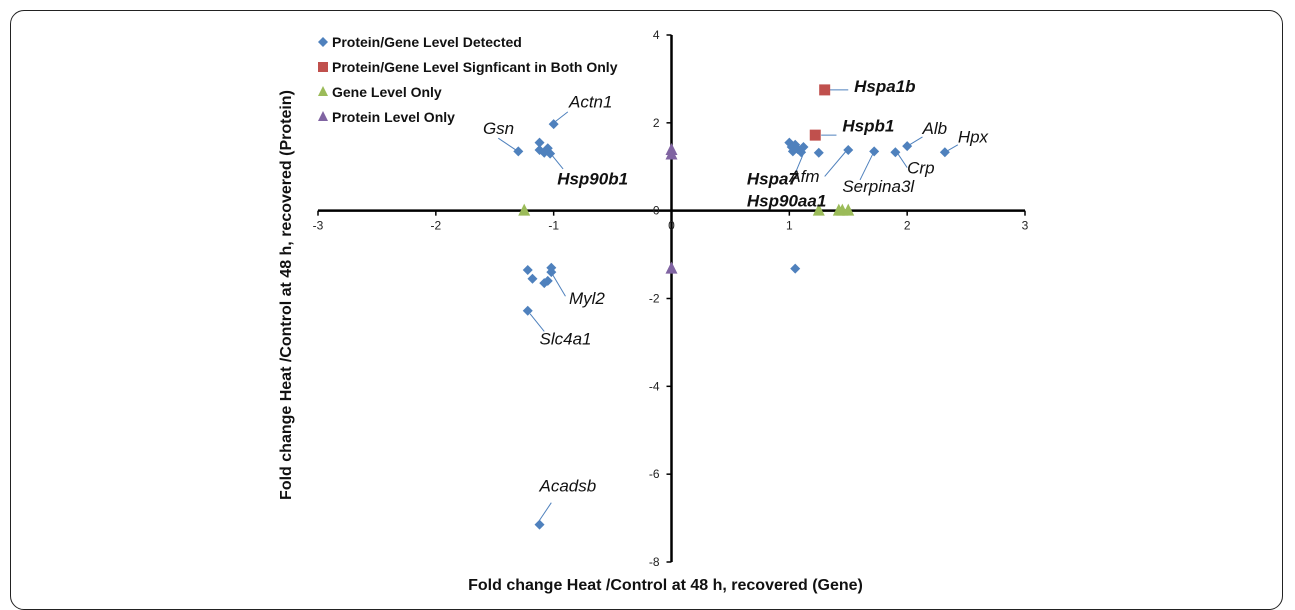 Image resolution: width=1295 pixels, height=610 pixels. I want to click on annotation-label: Myl2, so click(587, 298).